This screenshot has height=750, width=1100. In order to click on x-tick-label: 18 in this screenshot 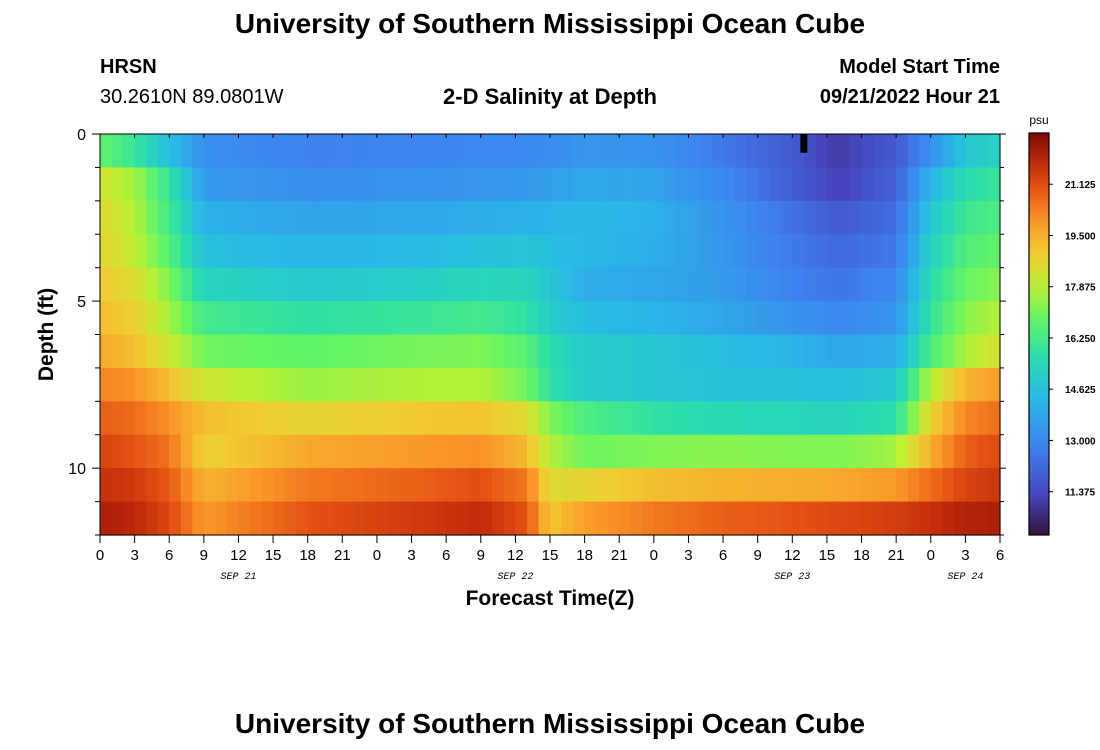, I will do `click(307, 555)`.